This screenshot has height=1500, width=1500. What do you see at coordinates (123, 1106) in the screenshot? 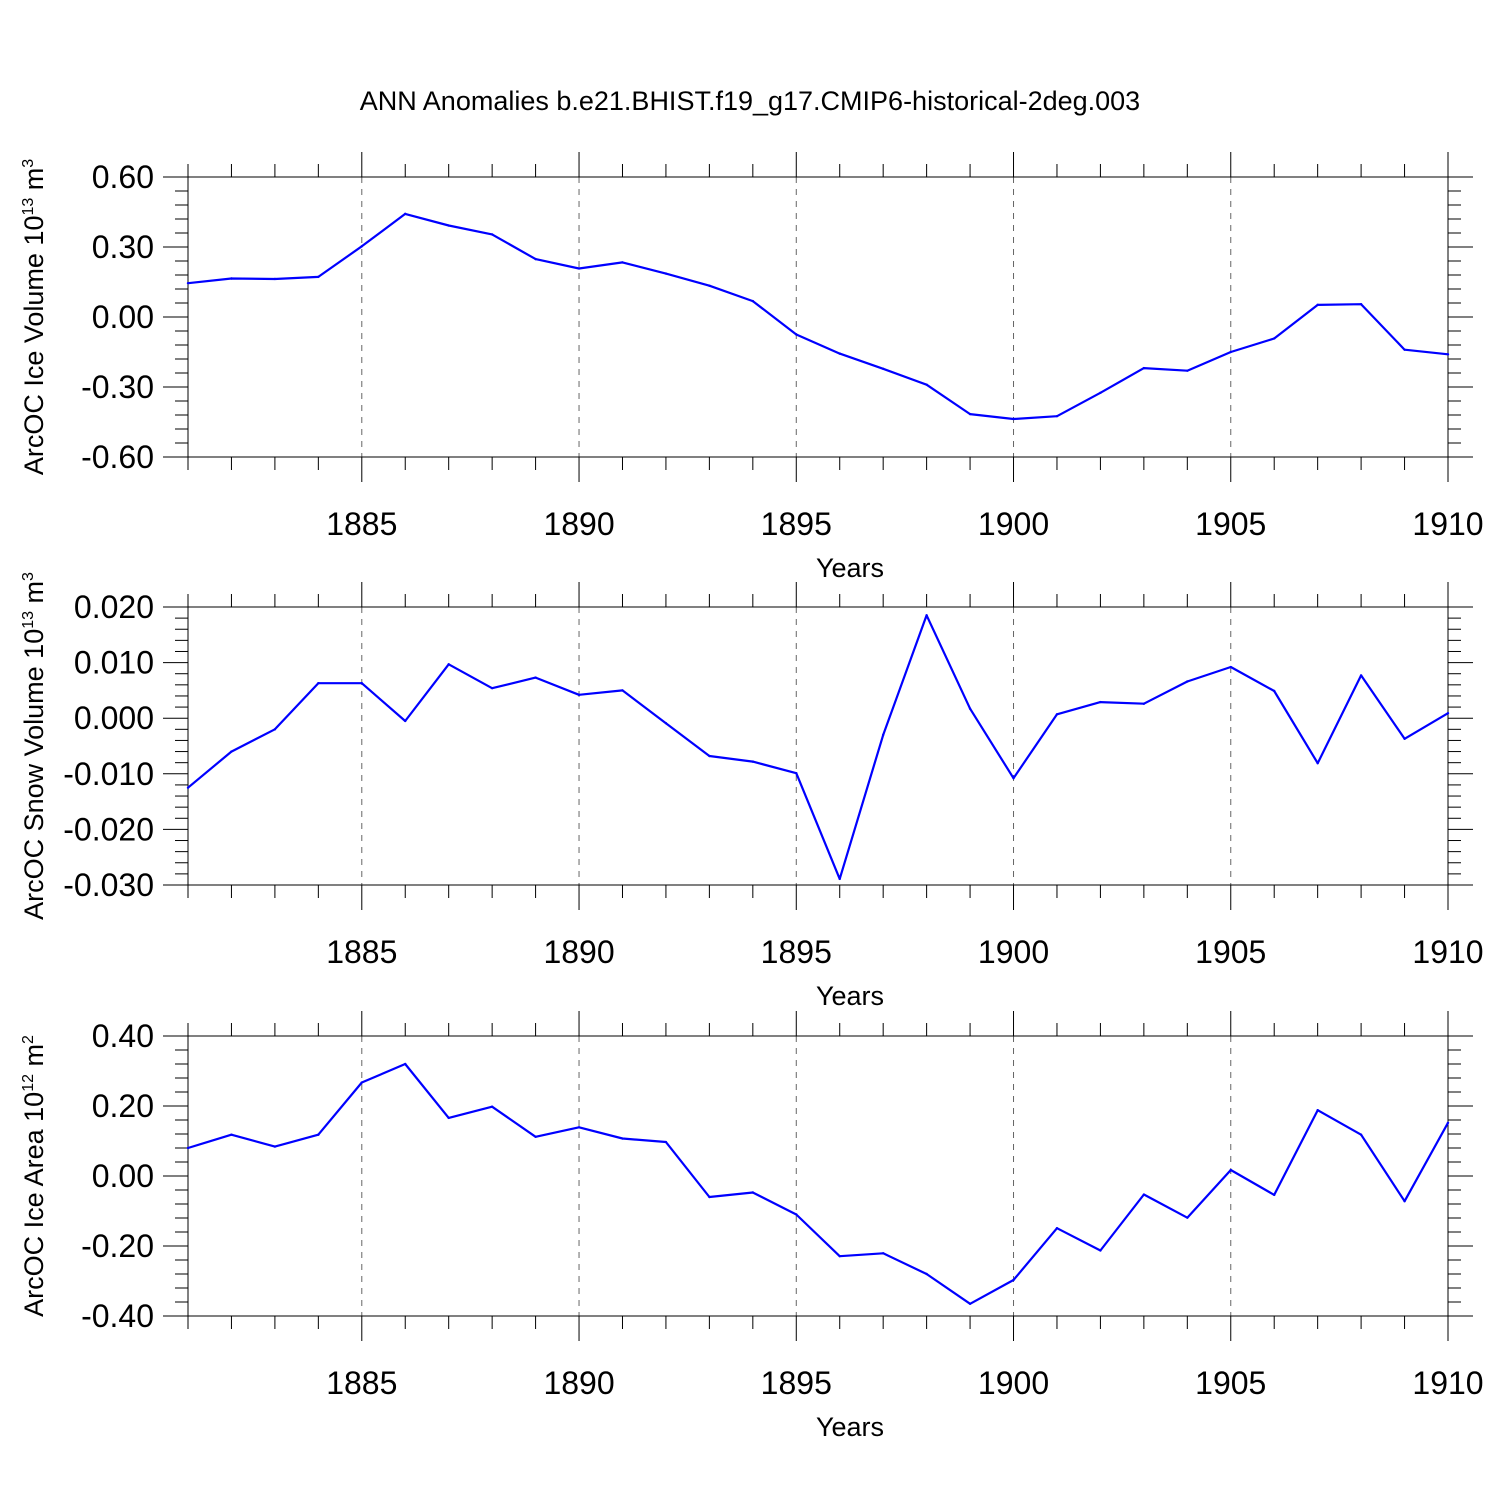
I see `y-tick-label: 0.20` at bounding box center [123, 1106].